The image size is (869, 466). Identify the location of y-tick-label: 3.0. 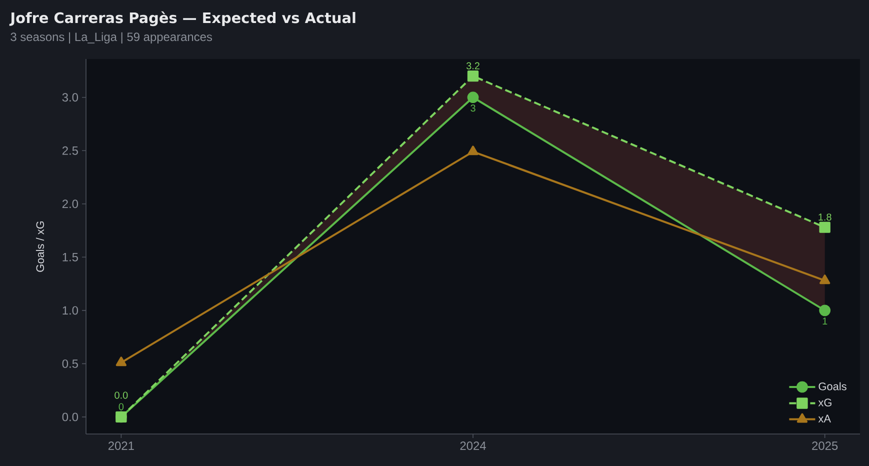
(70, 97).